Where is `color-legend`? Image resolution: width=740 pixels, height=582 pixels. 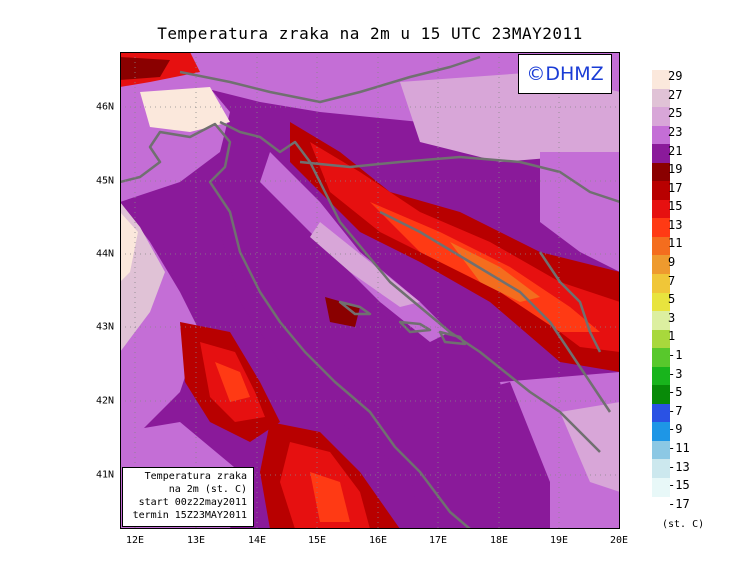
color-legend is located at coordinates (661, 283).